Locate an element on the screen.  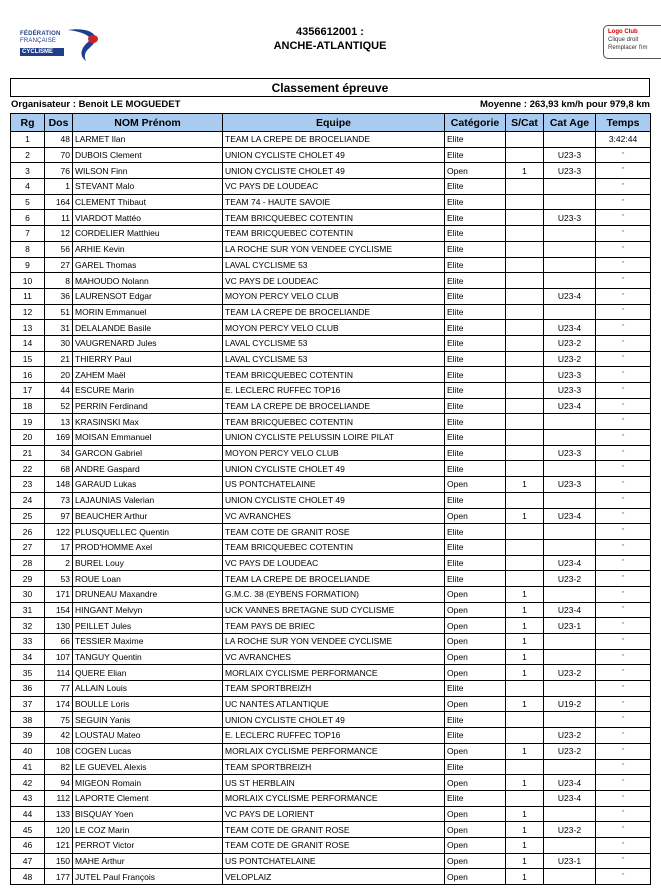
cell-name: BISQUAY Yoen is located at coordinates (147, 814).